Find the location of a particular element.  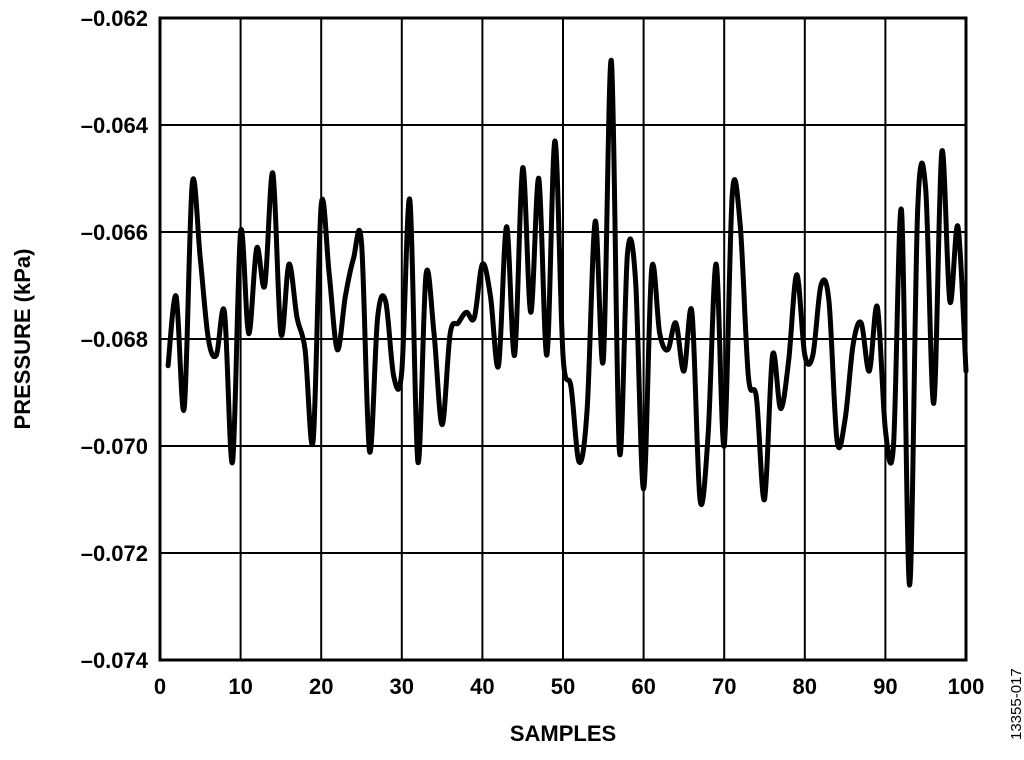

x-tick-label: 0 is located at coordinates (160, 686).